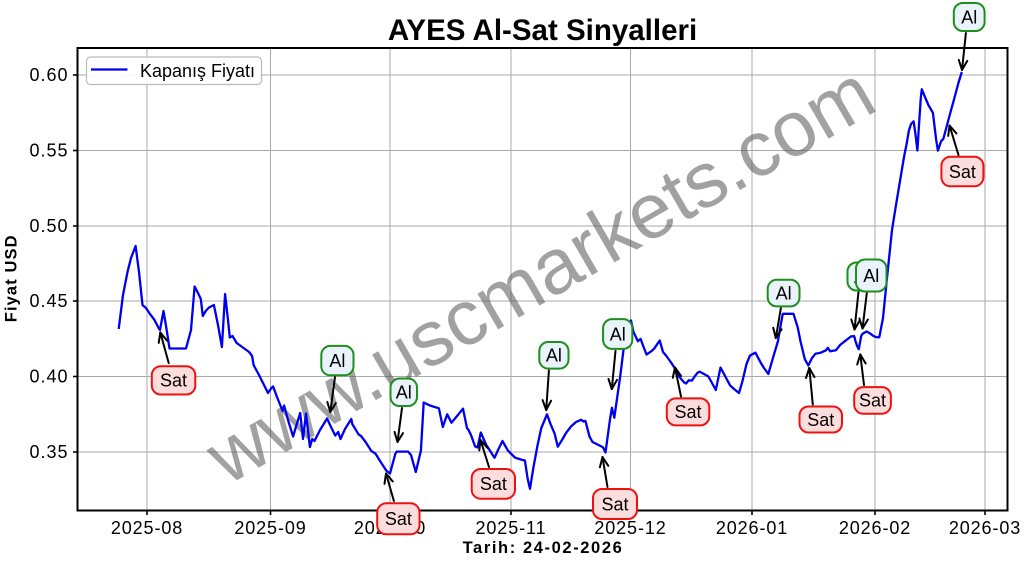 The image size is (1029, 565). I want to click on svg-text: 2026-02, so click(875, 528).